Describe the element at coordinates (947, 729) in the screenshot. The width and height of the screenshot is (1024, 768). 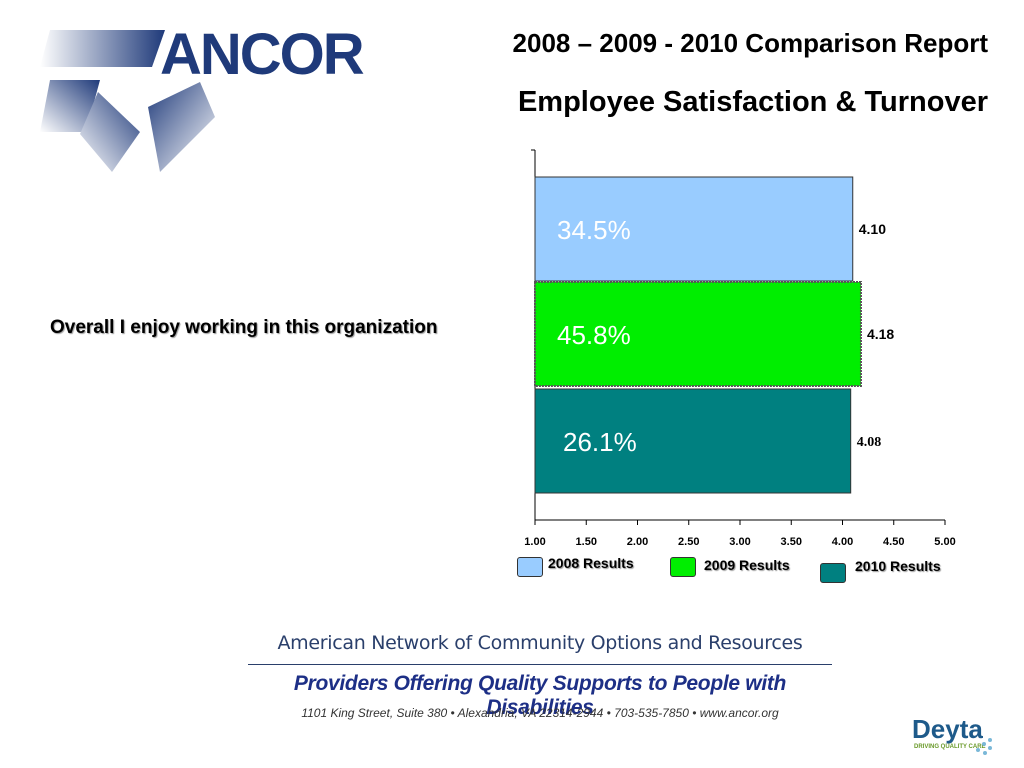
I see `deyta-logo-text: Deyta` at that location.